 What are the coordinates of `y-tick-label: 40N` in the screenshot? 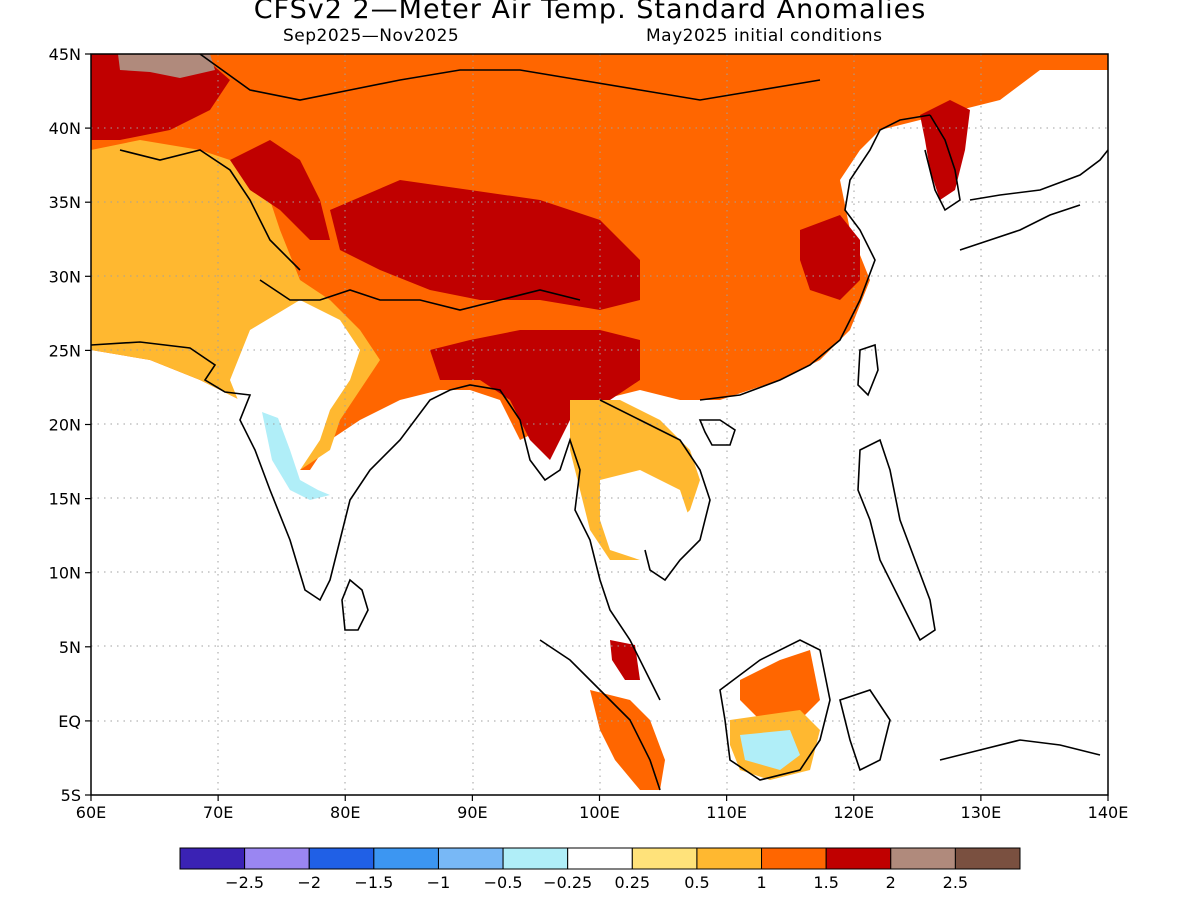 It's located at (65, 128).